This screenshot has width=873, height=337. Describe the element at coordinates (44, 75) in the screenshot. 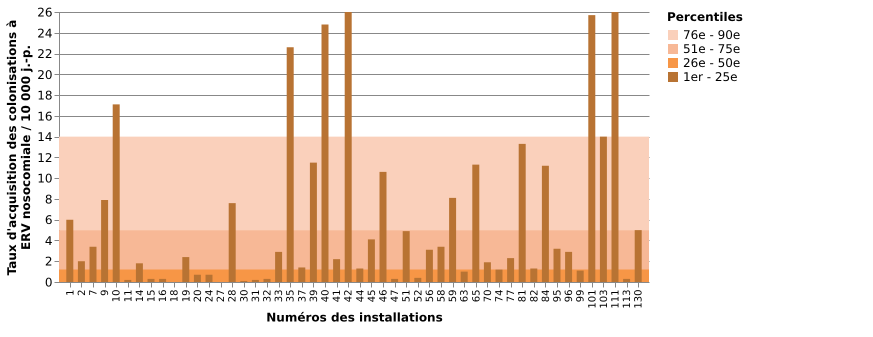

I see `y-tick-label: 20` at that location.